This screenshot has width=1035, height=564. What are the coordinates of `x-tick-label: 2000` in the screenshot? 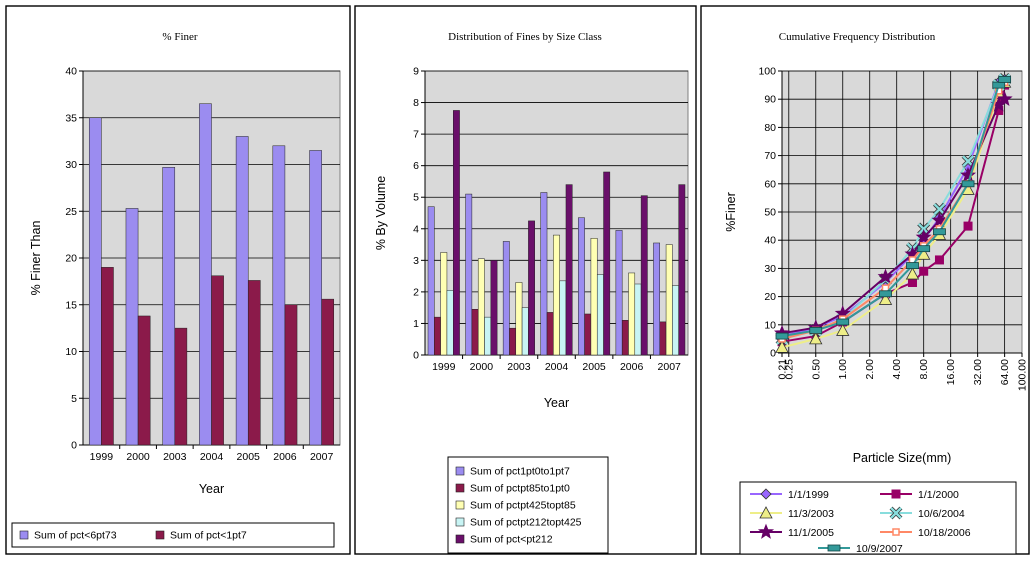 It's located at (138, 457).